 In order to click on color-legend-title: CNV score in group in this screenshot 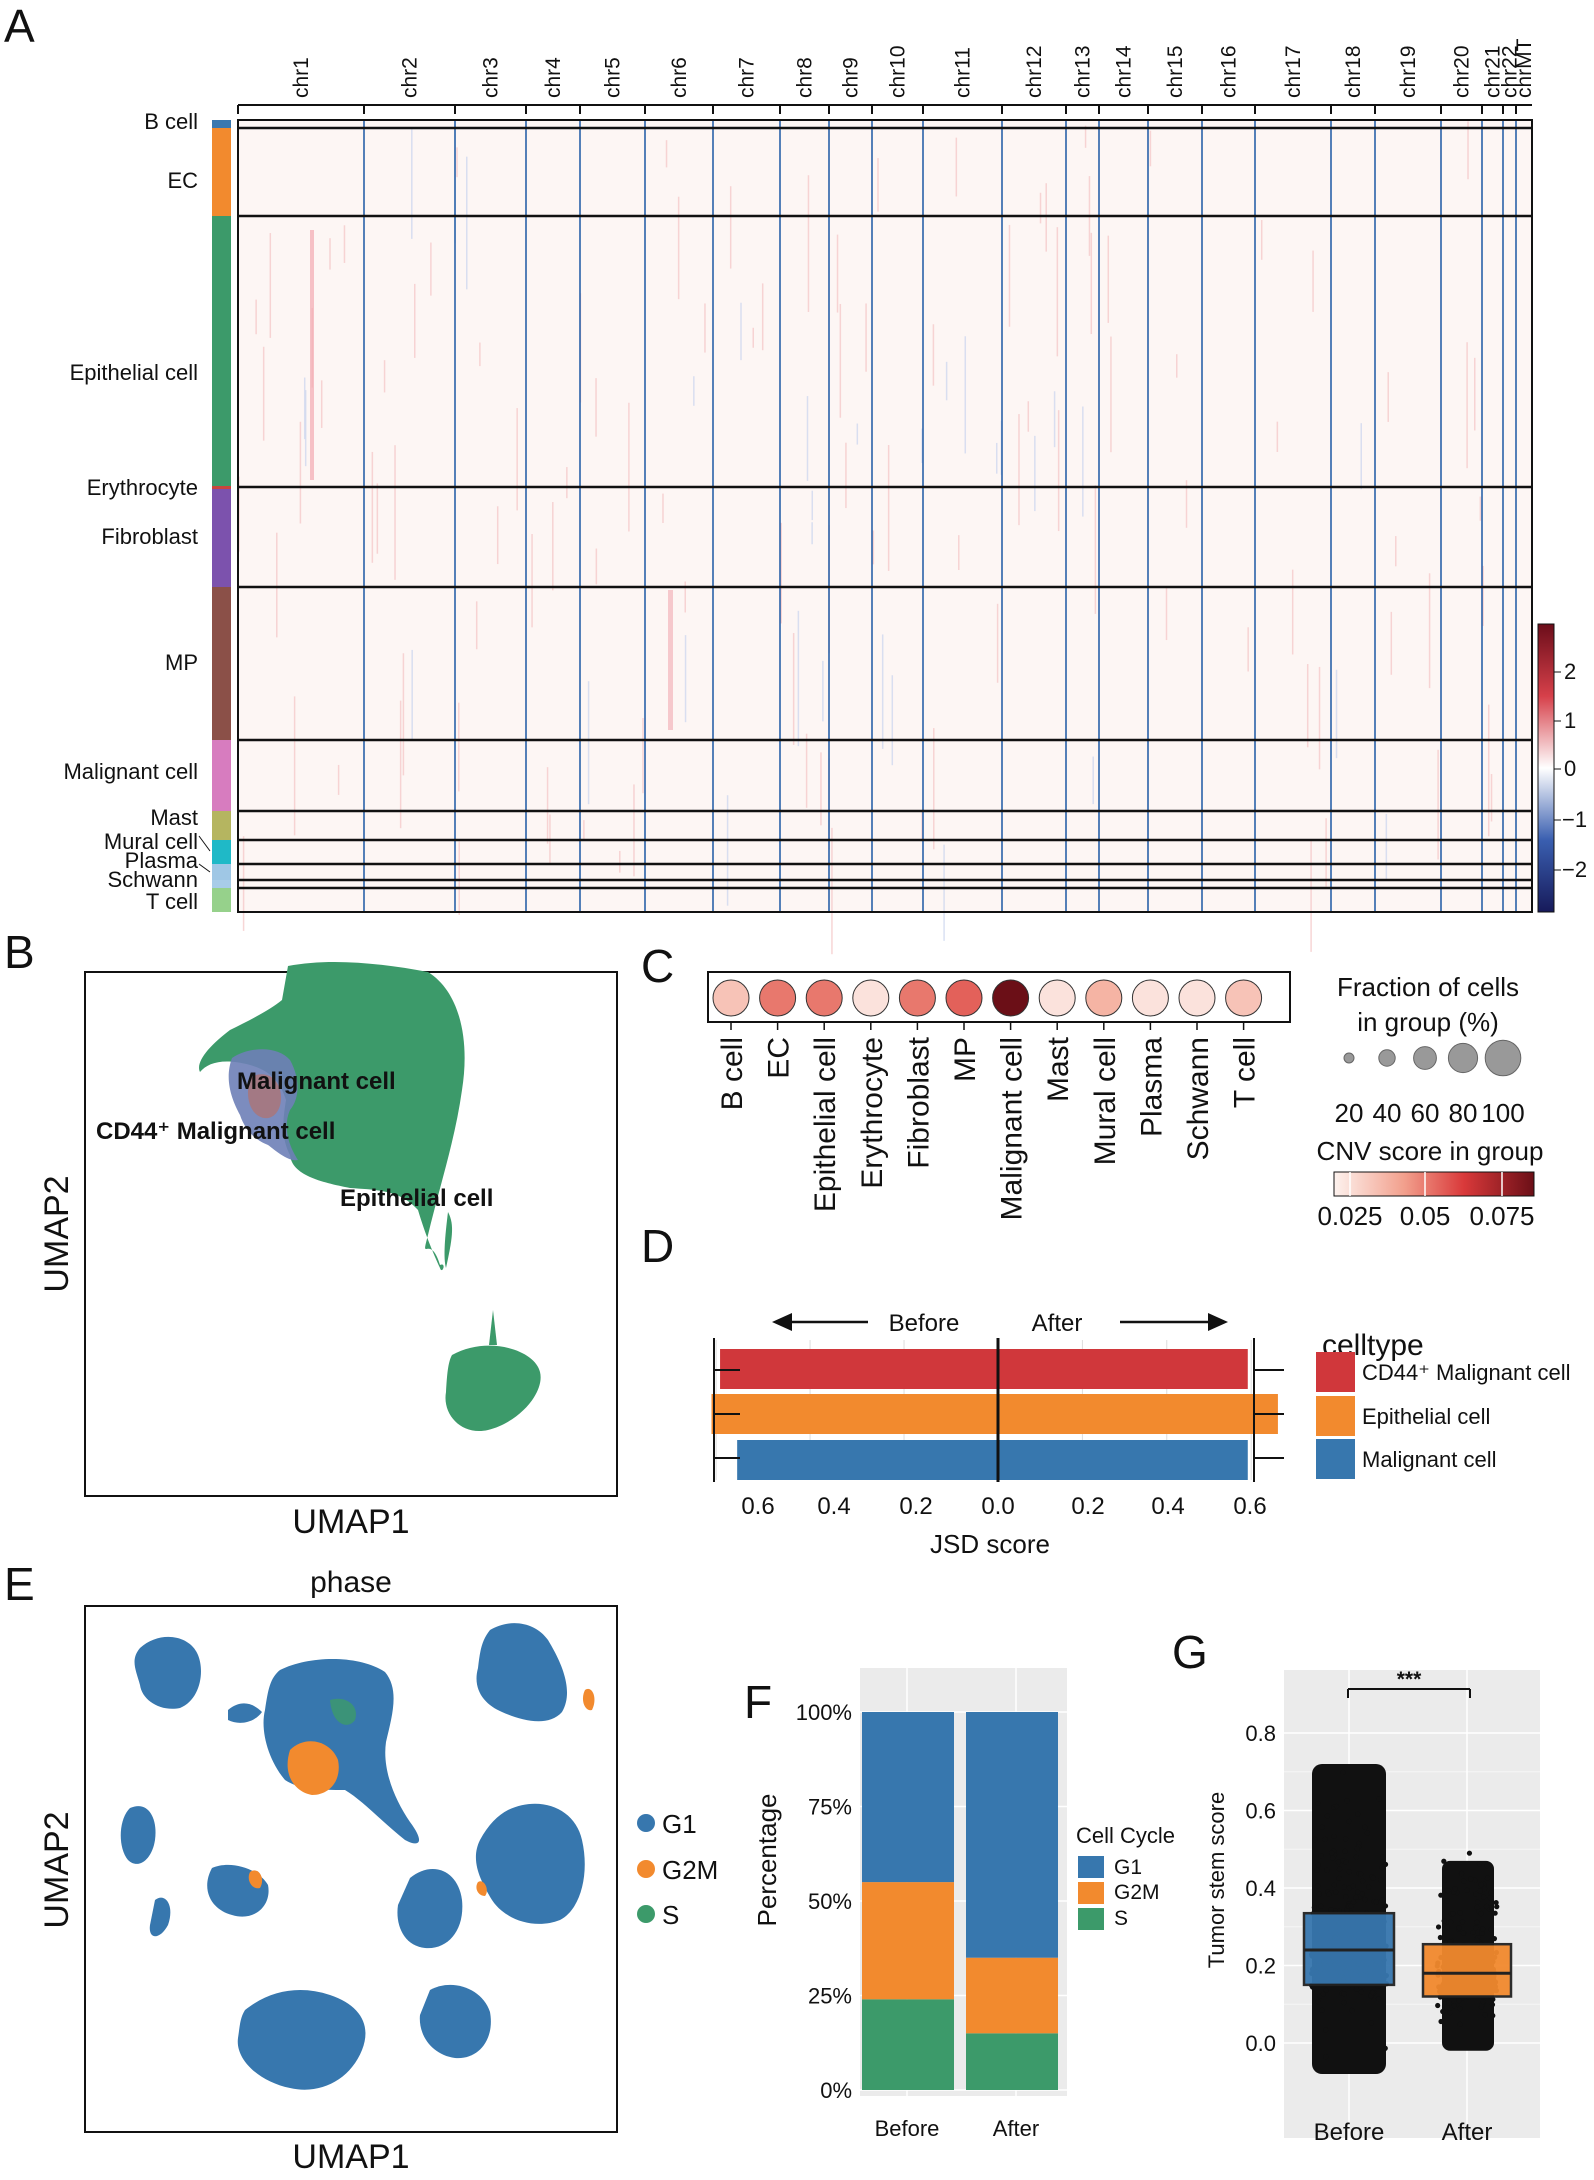, I will do `click(1430, 1151)`.